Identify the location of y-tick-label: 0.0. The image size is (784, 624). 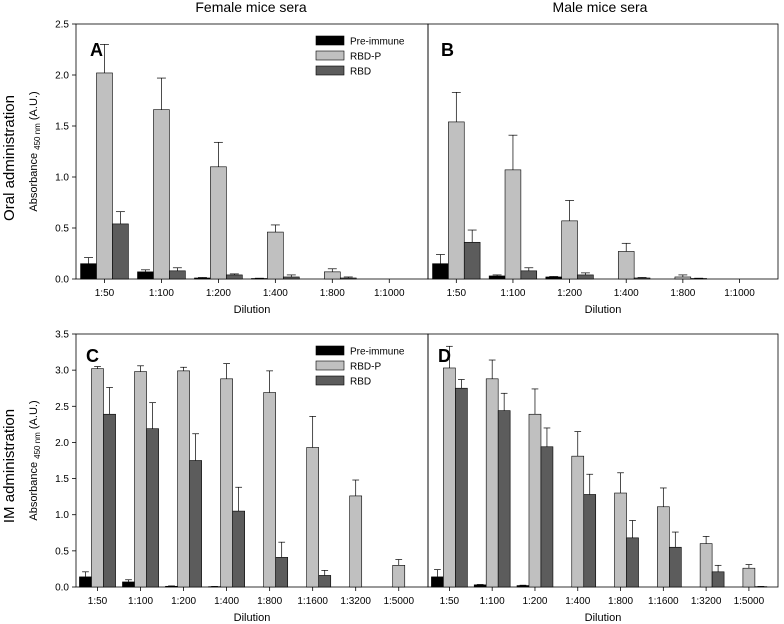
(62, 588).